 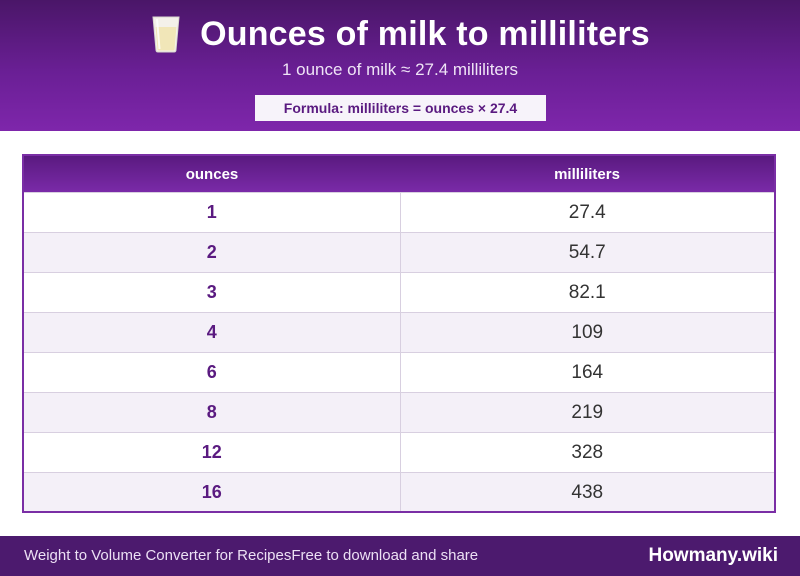 I want to click on ounces-cell: 2, so click(x=212, y=252).